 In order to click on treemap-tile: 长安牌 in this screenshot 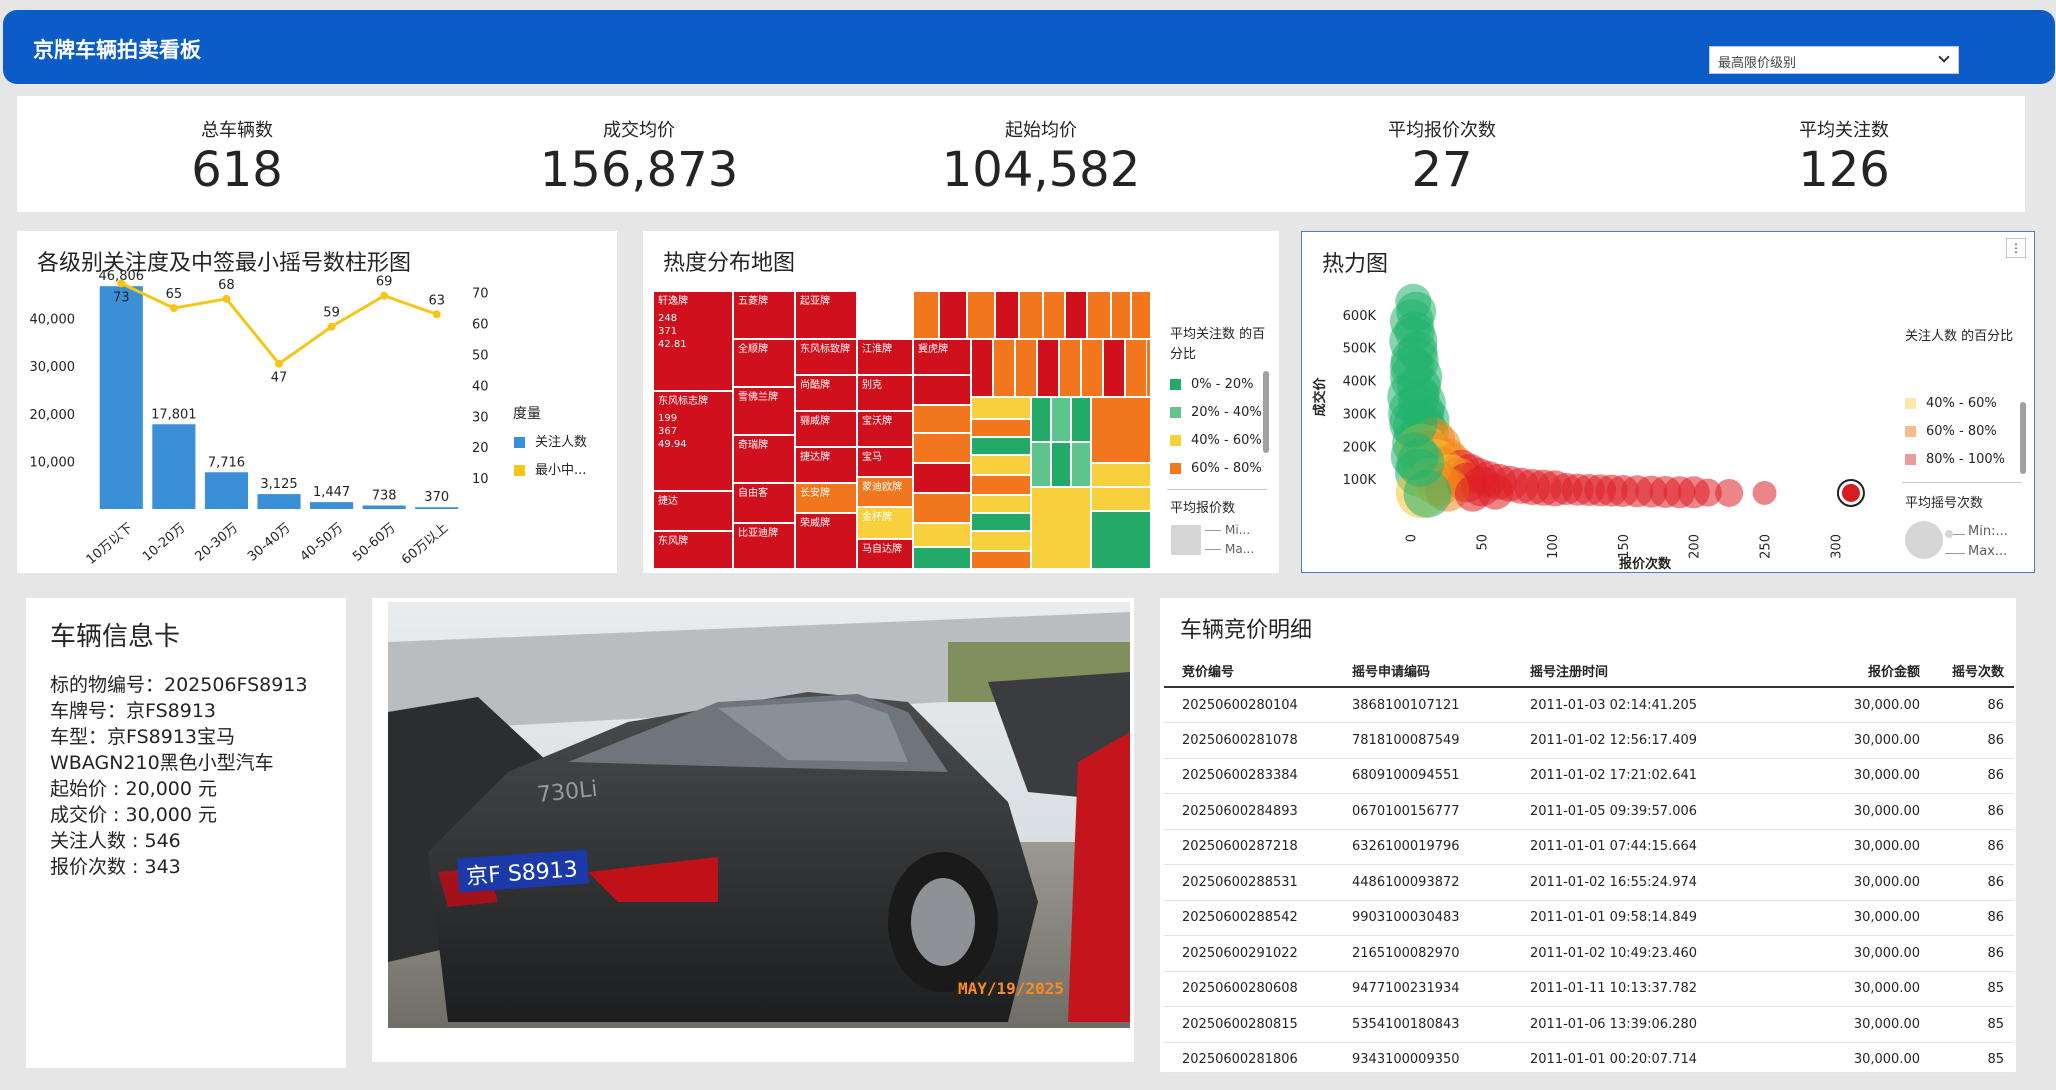, I will do `click(826, 498)`.